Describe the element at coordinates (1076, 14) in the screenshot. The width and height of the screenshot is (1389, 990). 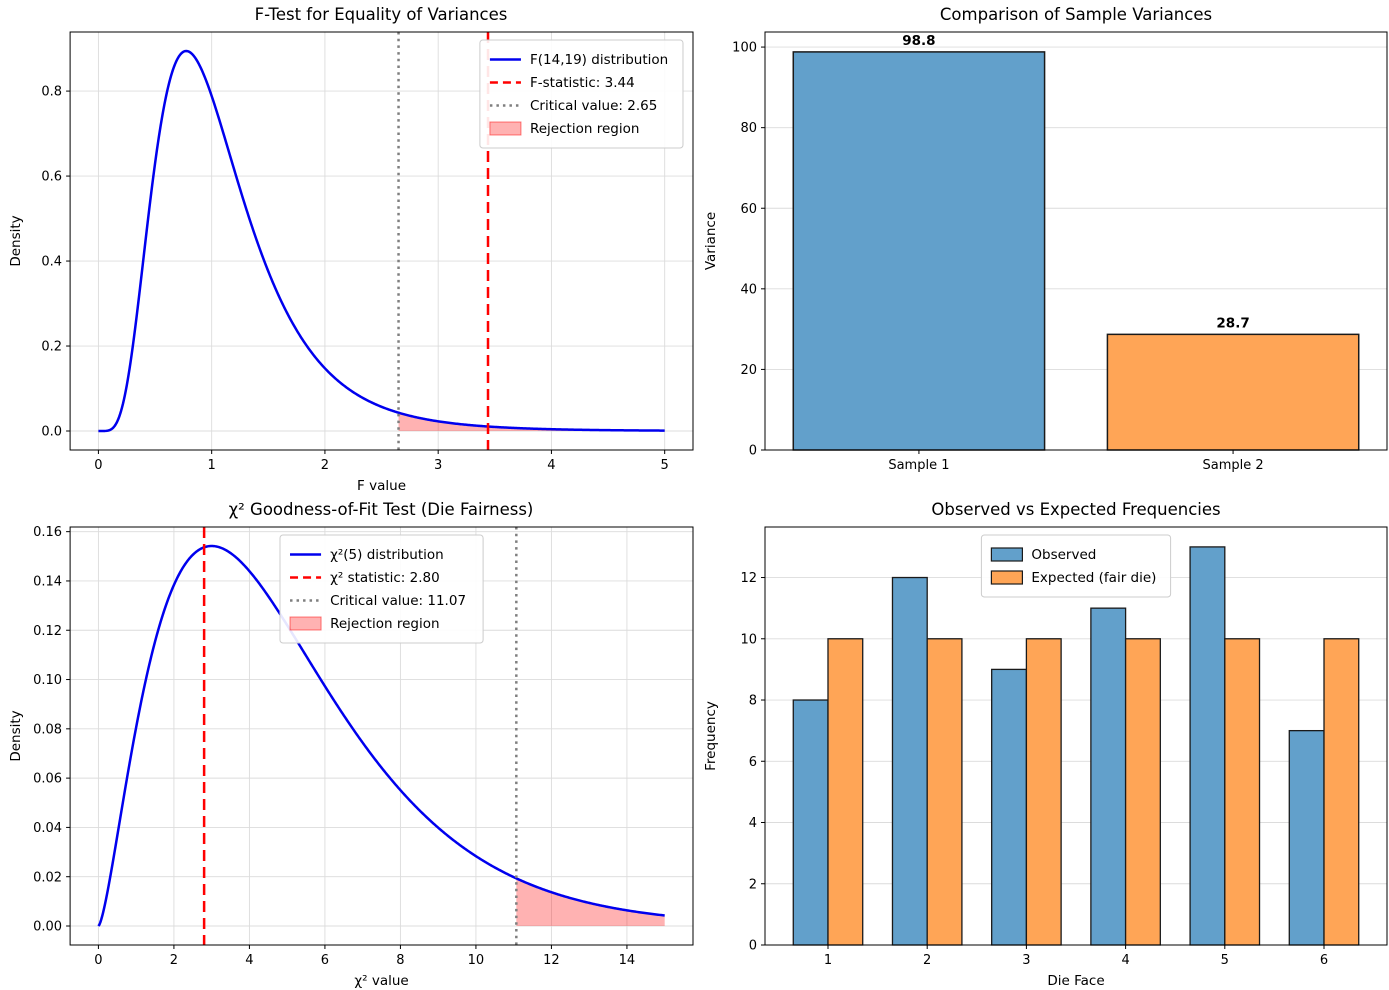
I see `variance-comparison-title: Comparison of Sample Variances` at that location.